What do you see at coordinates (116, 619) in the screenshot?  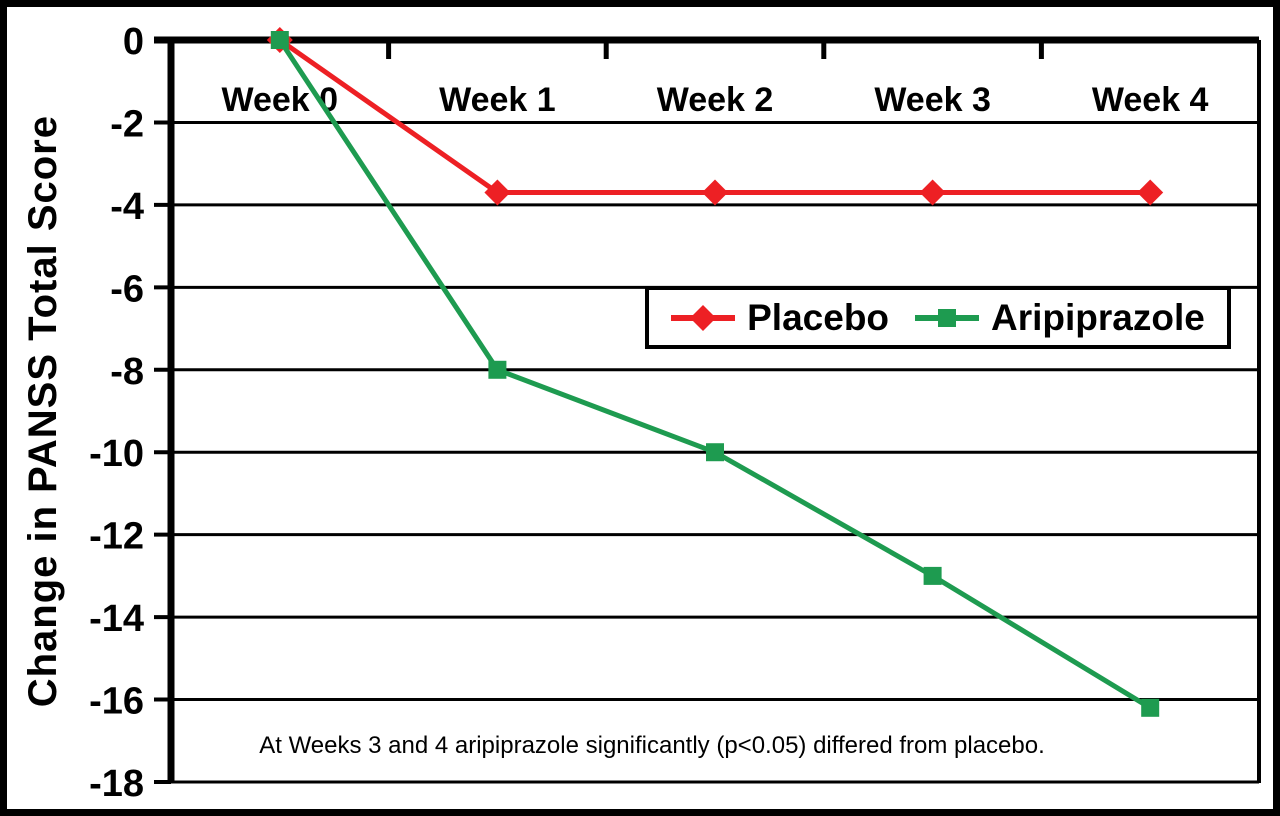 I see `y-tick-label: -14` at bounding box center [116, 619].